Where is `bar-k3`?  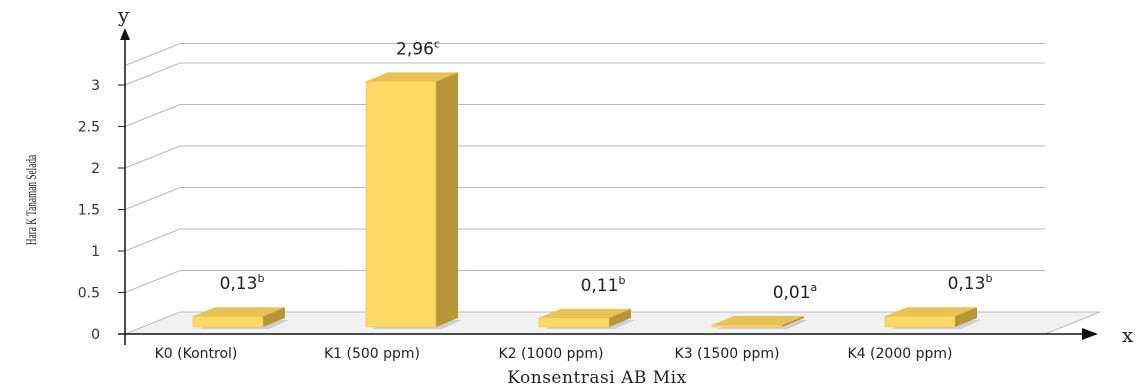
bar-k3 is located at coordinates (759, 322).